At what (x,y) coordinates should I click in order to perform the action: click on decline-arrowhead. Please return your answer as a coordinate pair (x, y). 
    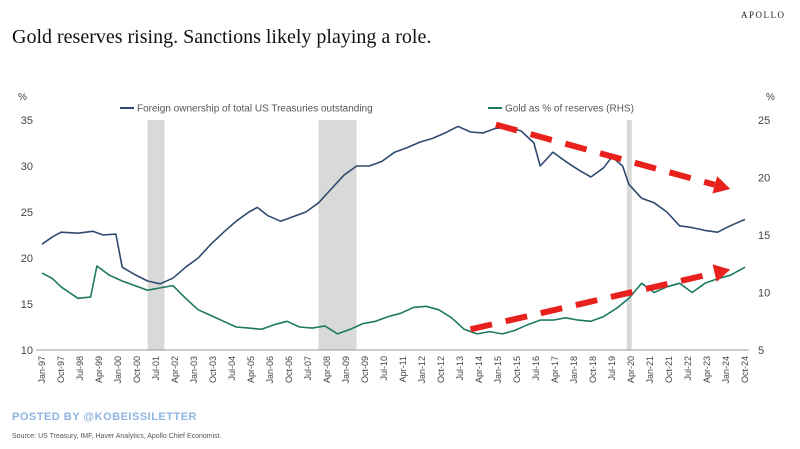
    Looking at the image, I should click on (721, 185).